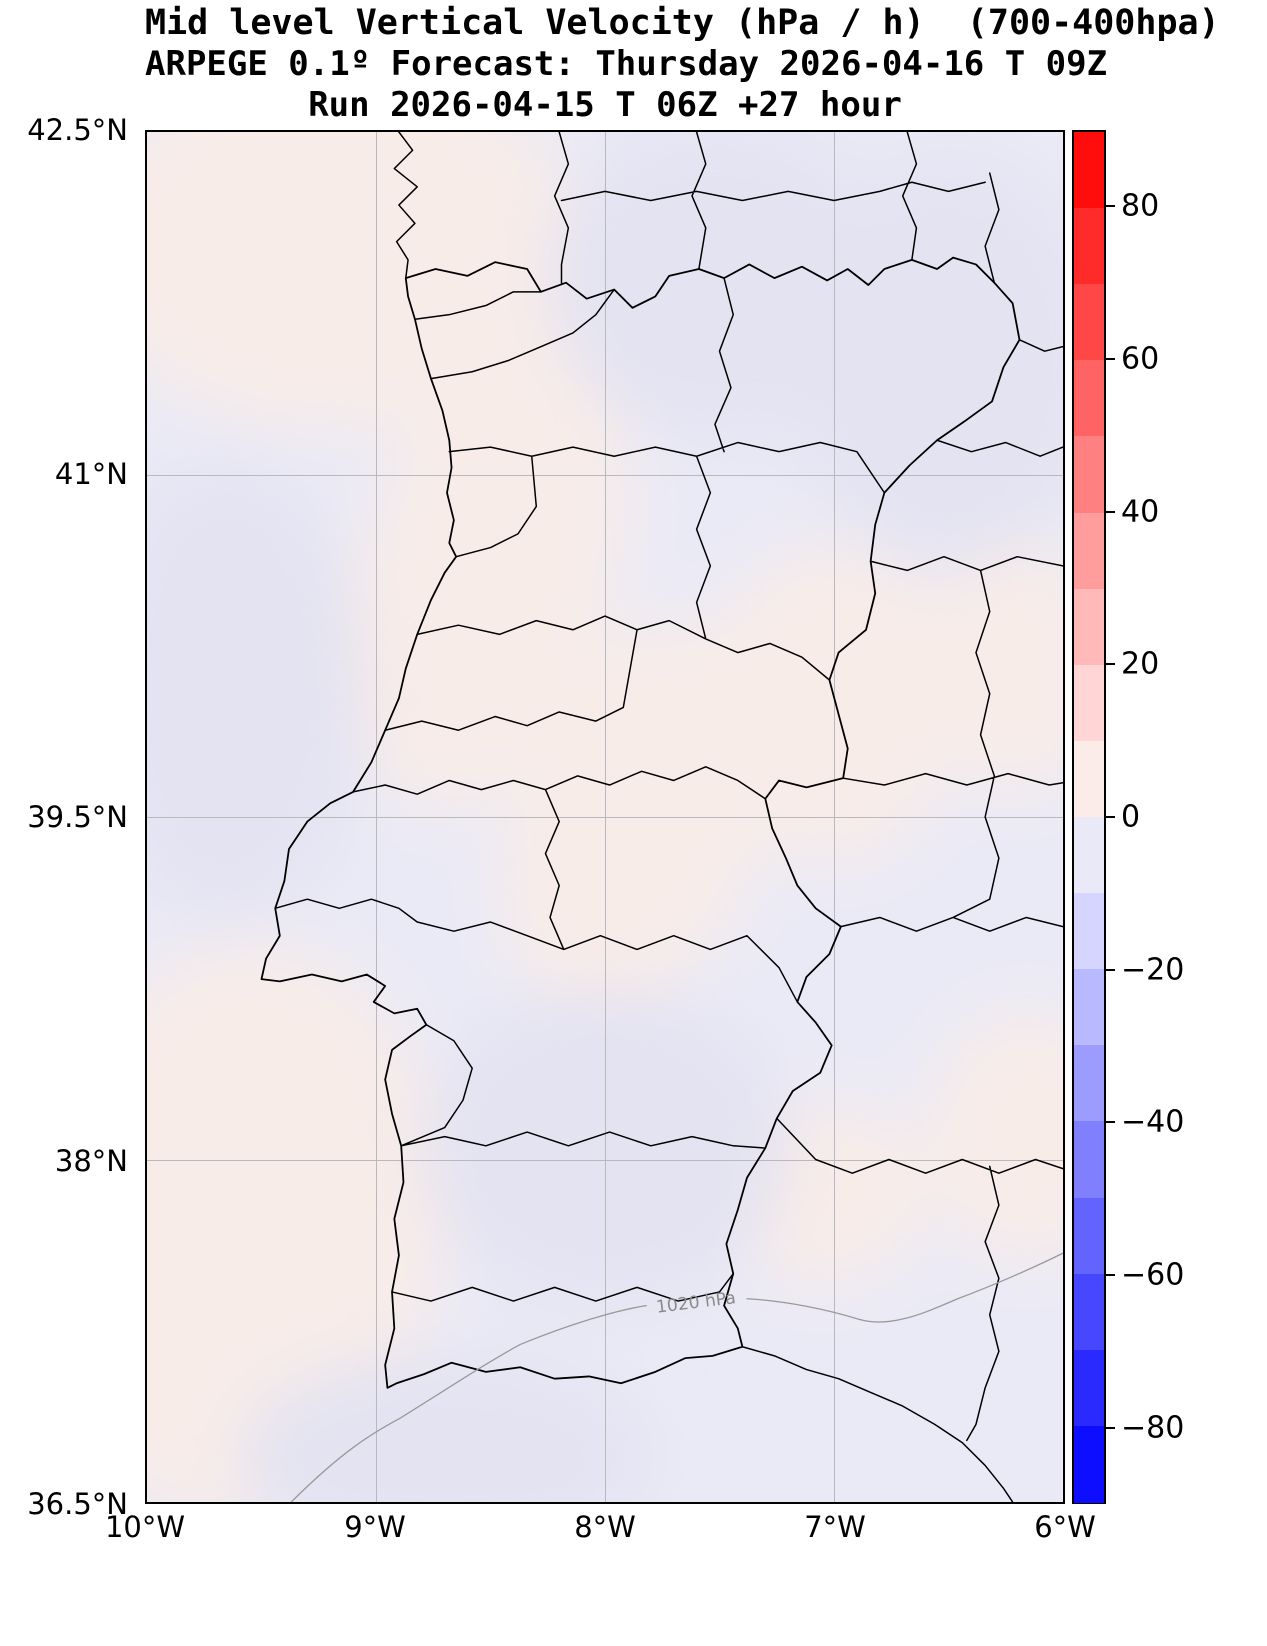 The image size is (1267, 1646). Describe the element at coordinates (1153, 1428) in the screenshot. I see `colorbar-tick-label: −80` at that location.